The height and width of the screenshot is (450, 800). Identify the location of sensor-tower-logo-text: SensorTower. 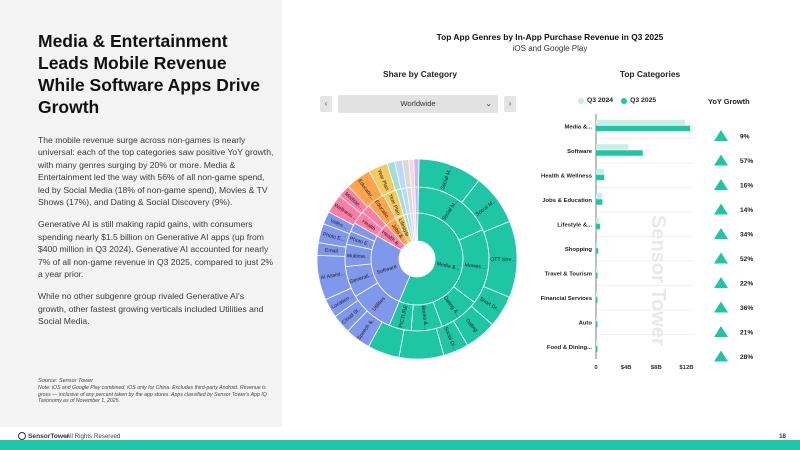
(49, 436).